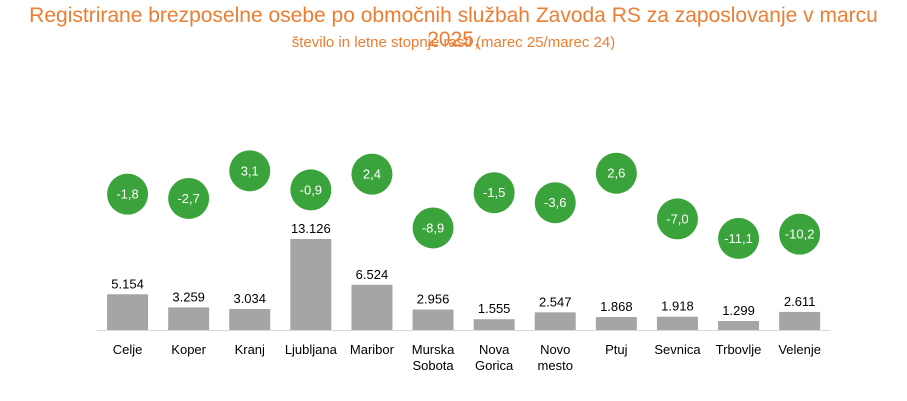 The height and width of the screenshot is (401, 907). Describe the element at coordinates (128, 349) in the screenshot. I see `category-label: Celje` at that location.